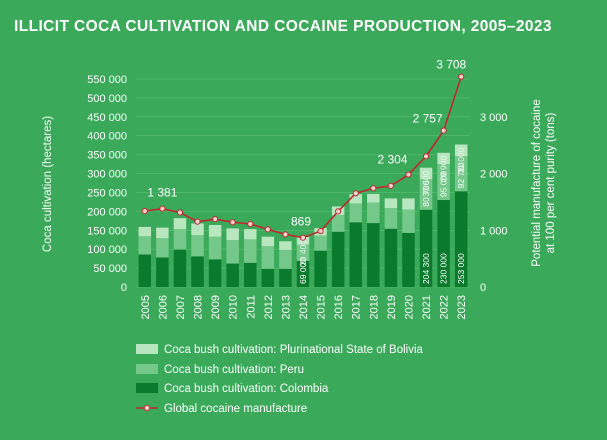 Image resolution: width=607 pixels, height=440 pixels. What do you see at coordinates (107, 231) in the screenshot?
I see `y-tick-label: 150 000` at bounding box center [107, 231].